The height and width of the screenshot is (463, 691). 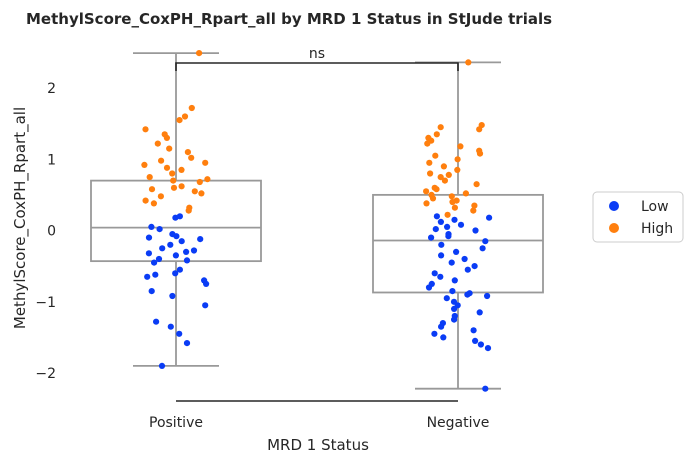 I want to click on y-axis-label: MethylScore_CoxPH_Rpart_all, so click(x=20, y=218).